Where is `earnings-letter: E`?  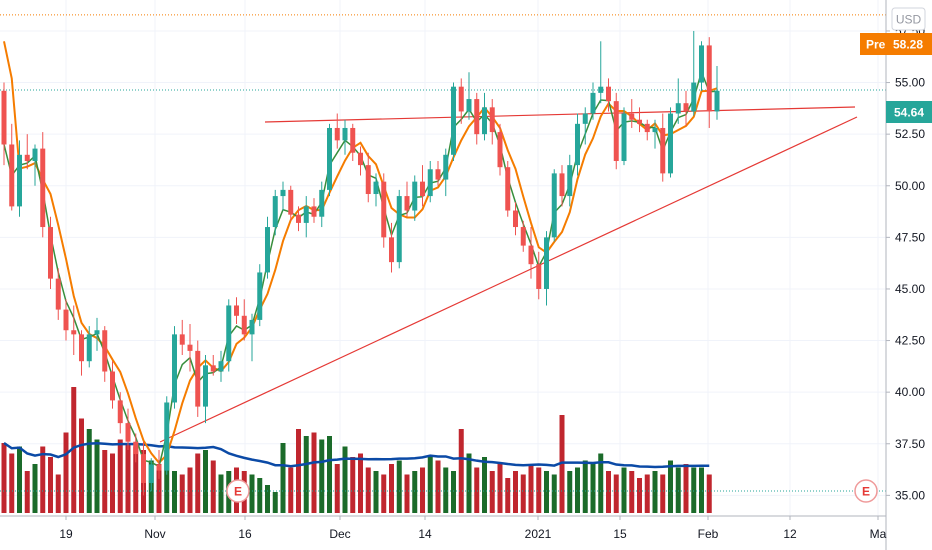 earnings-letter: E is located at coordinates (238, 492).